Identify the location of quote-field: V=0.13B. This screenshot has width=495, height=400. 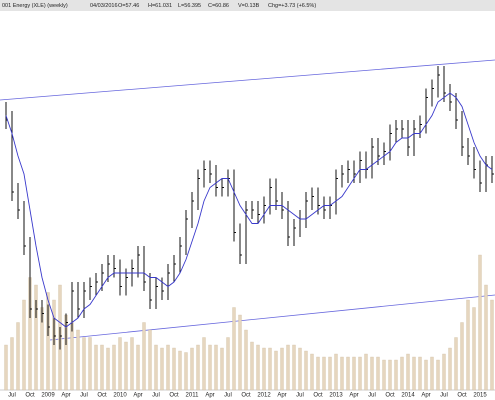
(249, 6).